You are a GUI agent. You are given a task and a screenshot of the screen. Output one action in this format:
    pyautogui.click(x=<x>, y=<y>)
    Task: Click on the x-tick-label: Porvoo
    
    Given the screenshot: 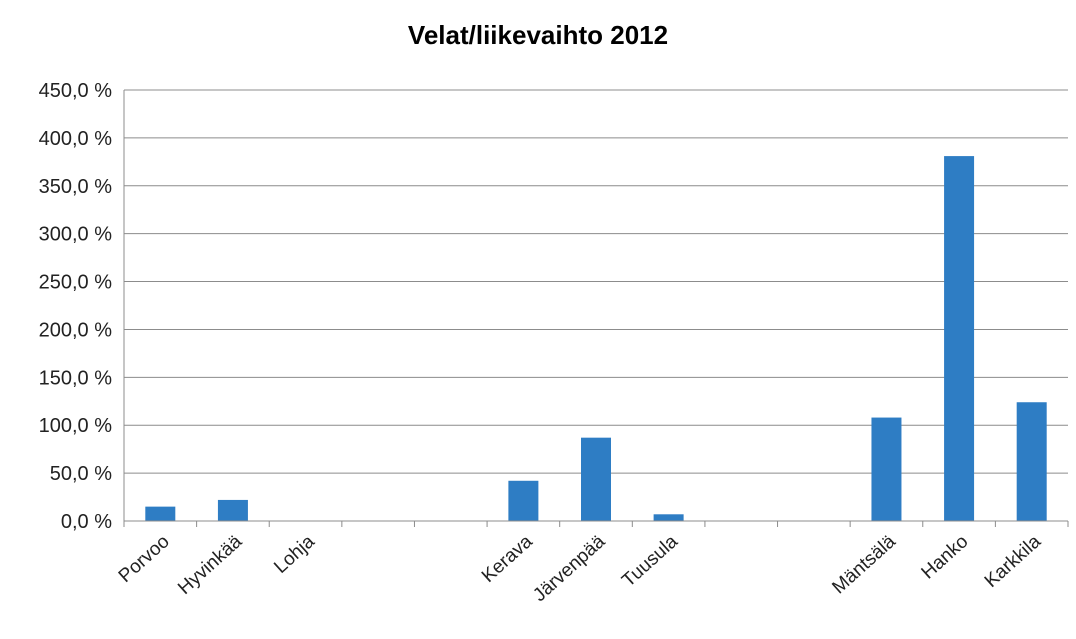 What is the action you would take?
    pyautogui.click(x=144, y=559)
    